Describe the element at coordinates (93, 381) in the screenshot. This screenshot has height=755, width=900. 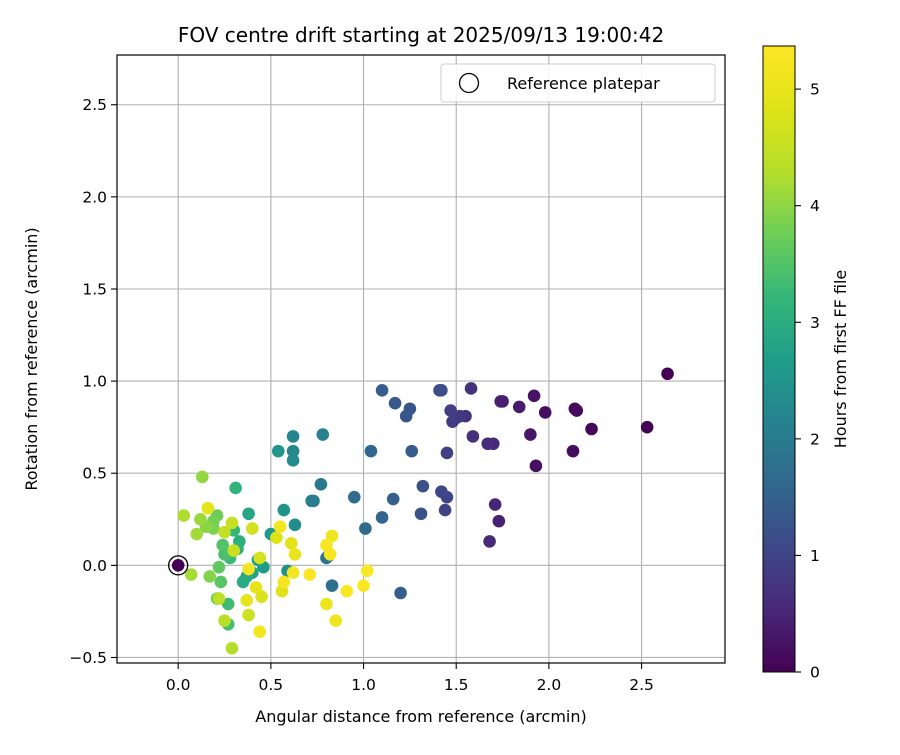
I see `y-axis-ticks: −0.5 0.0 0.5 1.0 1.5 2.0 2.5` at that location.